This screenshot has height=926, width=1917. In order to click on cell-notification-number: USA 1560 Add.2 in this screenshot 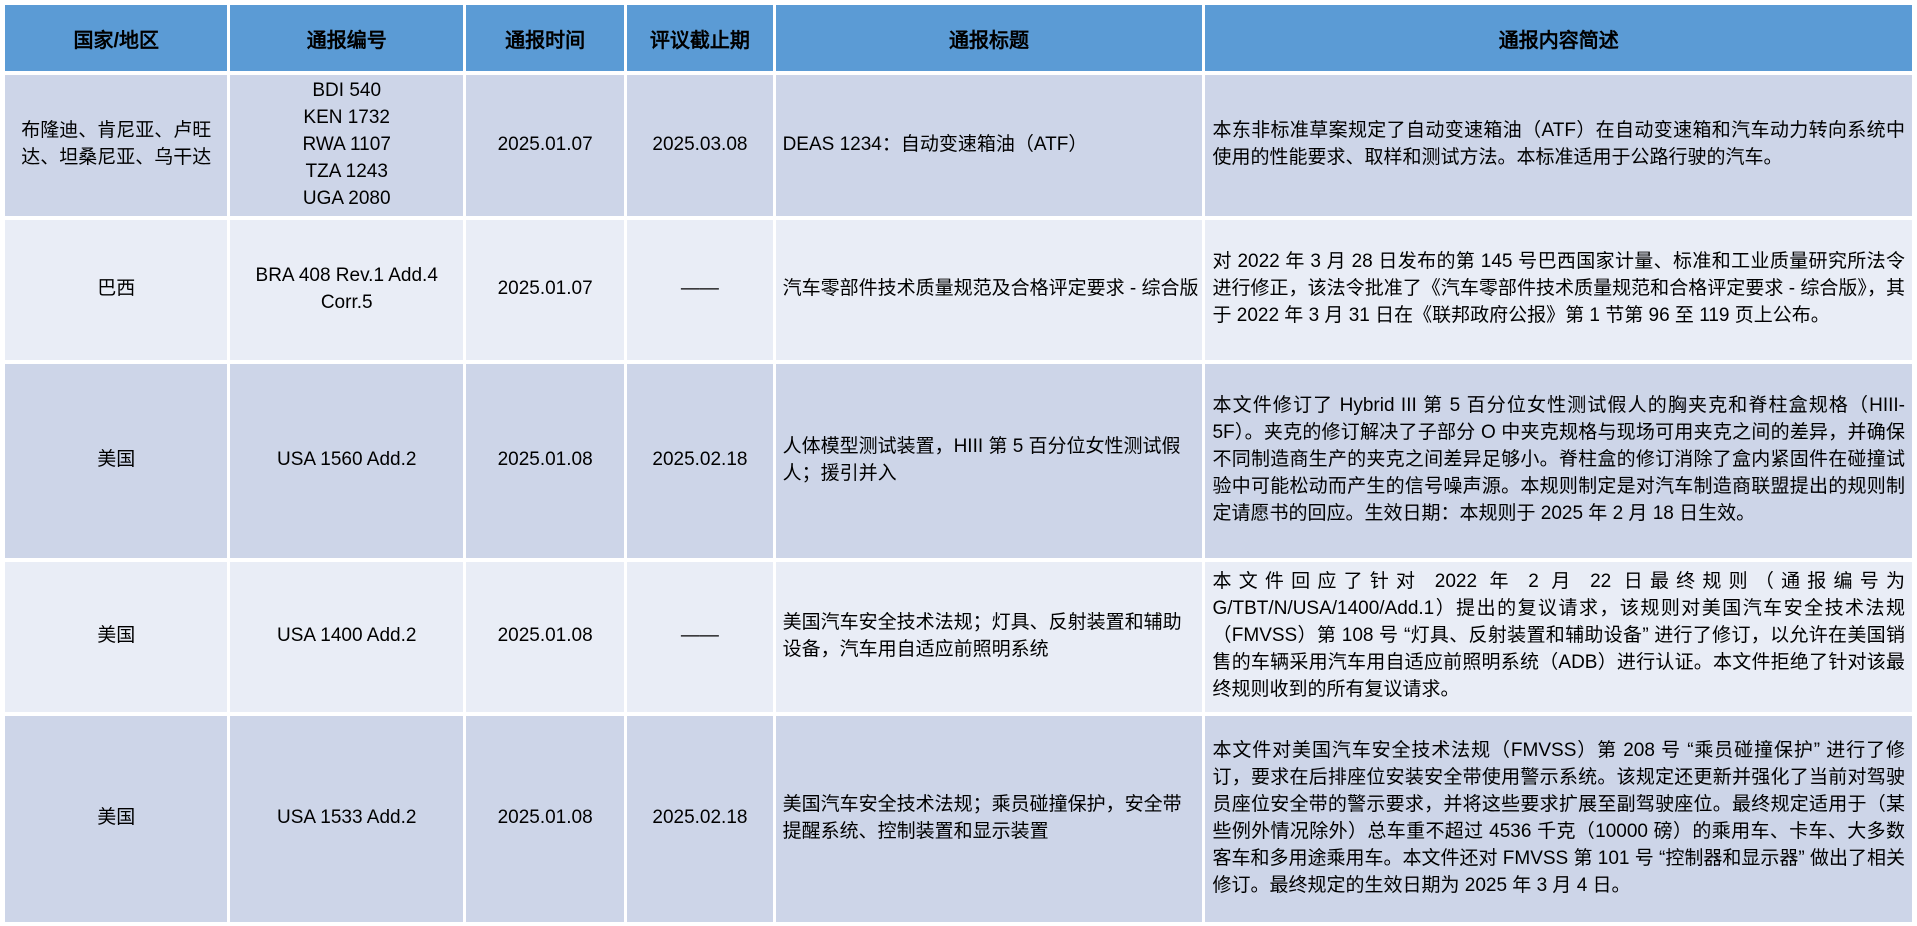, I will do `click(346, 460)`.